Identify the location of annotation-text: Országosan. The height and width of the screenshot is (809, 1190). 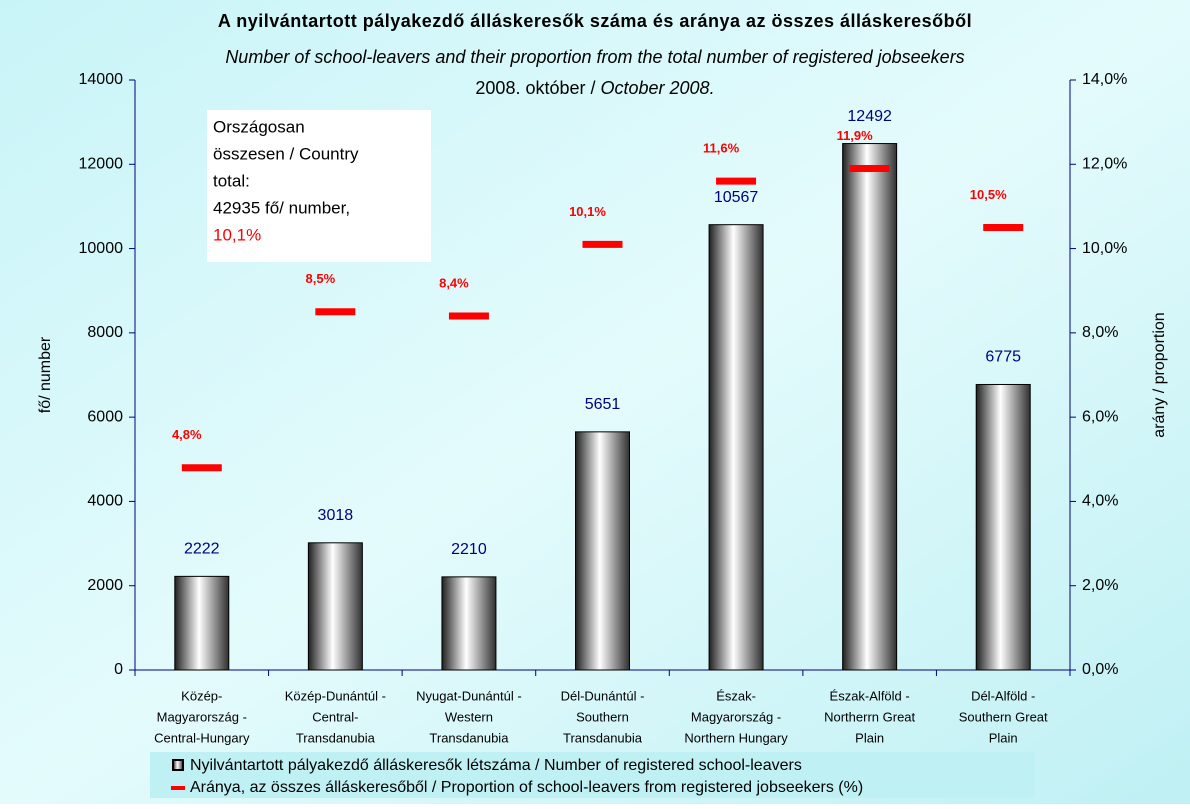
(259, 126).